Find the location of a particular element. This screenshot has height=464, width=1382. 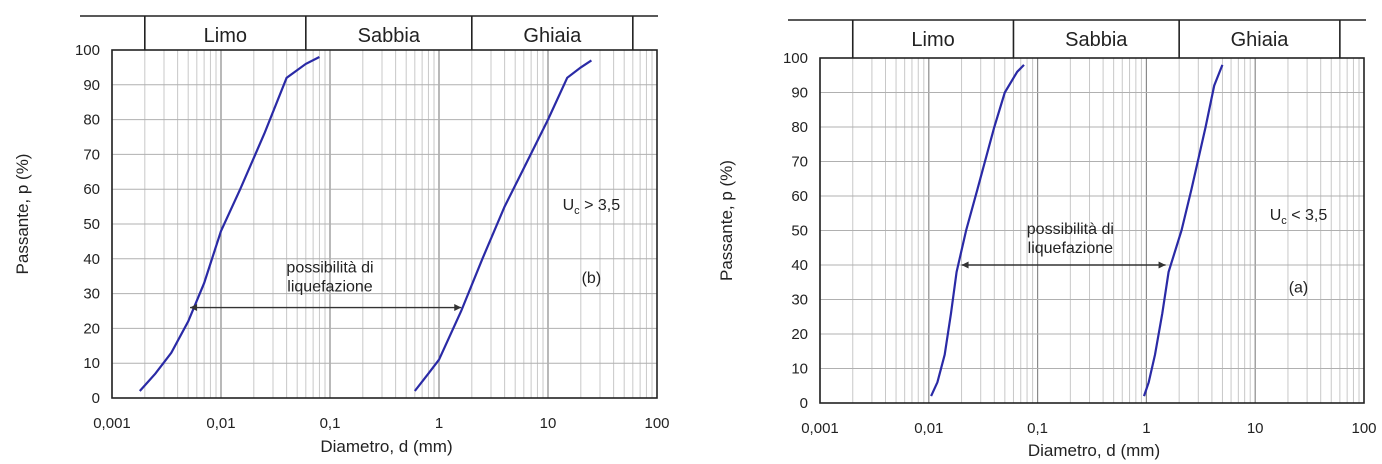

panel-letter: (a) is located at coordinates (1299, 288).